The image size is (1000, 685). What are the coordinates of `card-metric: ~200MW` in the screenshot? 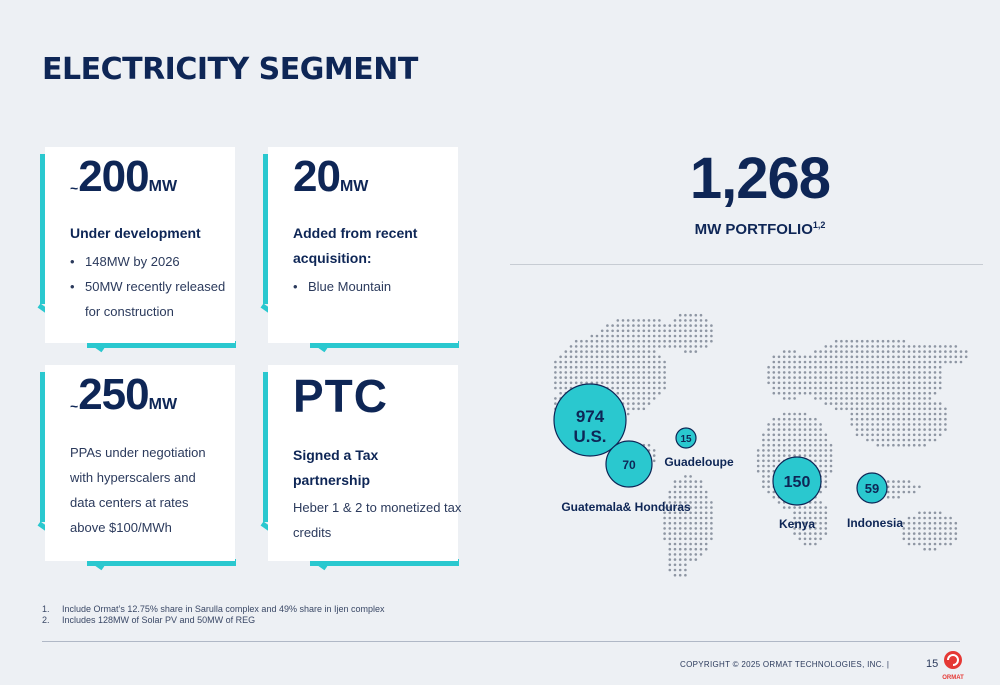 It's located at (152, 177).